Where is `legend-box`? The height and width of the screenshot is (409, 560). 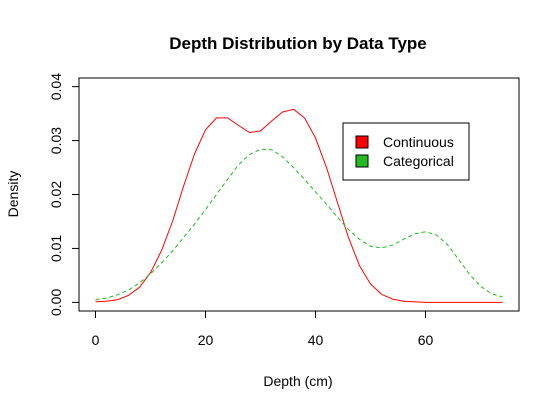 legend-box is located at coordinates (406, 151).